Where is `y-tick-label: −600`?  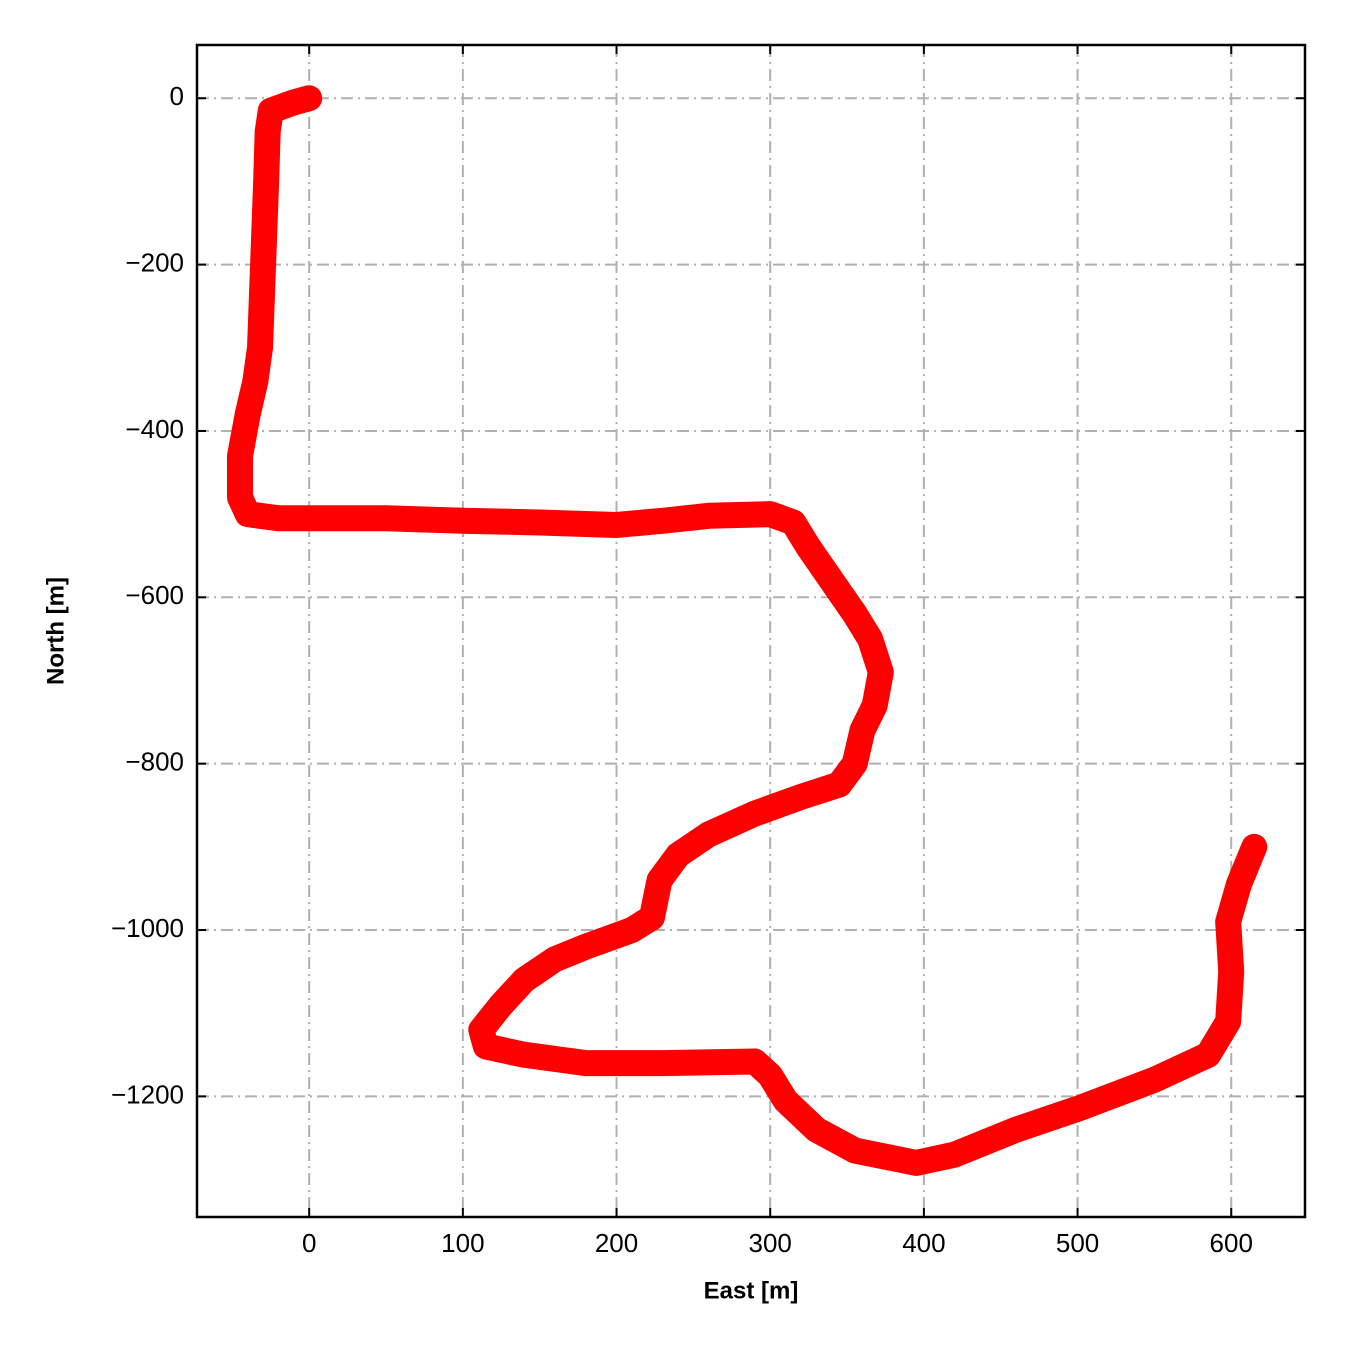
y-tick-label: −600 is located at coordinates (154, 595).